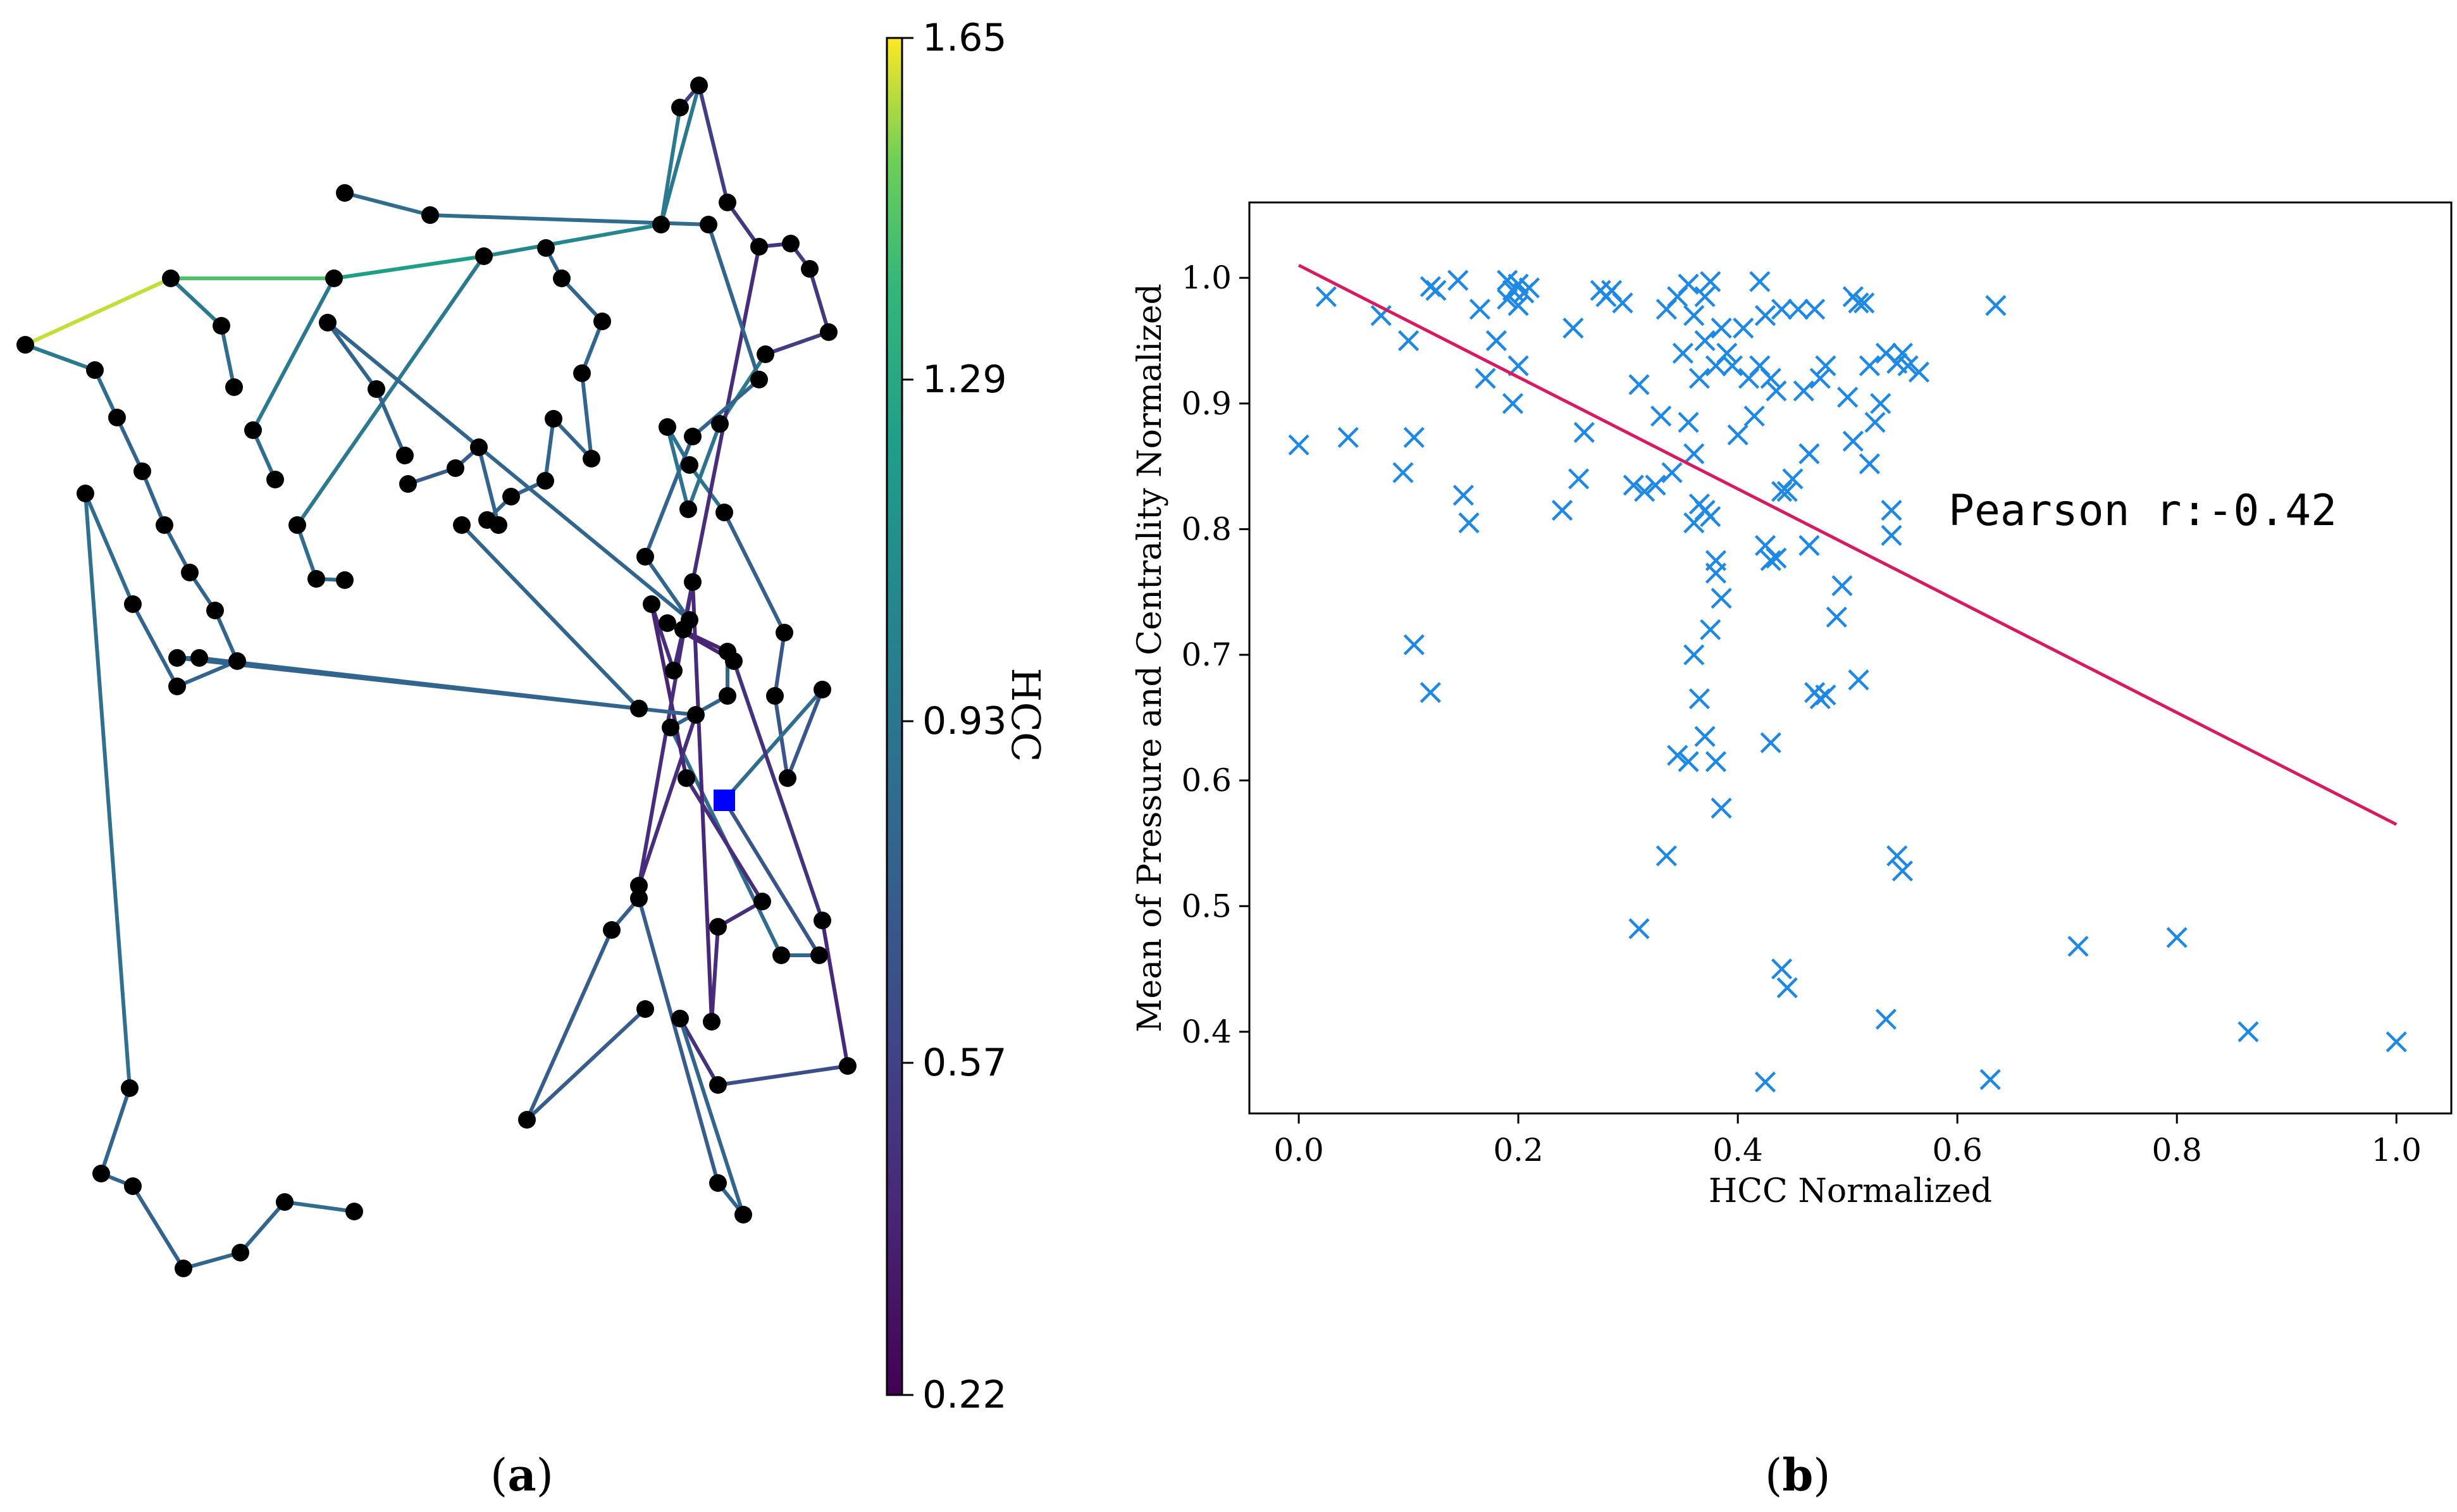 This screenshot has height=1512, width=2457. What do you see at coordinates (1850, 1191) in the screenshot?
I see `x-axis-label: HCC Normalized` at bounding box center [1850, 1191].